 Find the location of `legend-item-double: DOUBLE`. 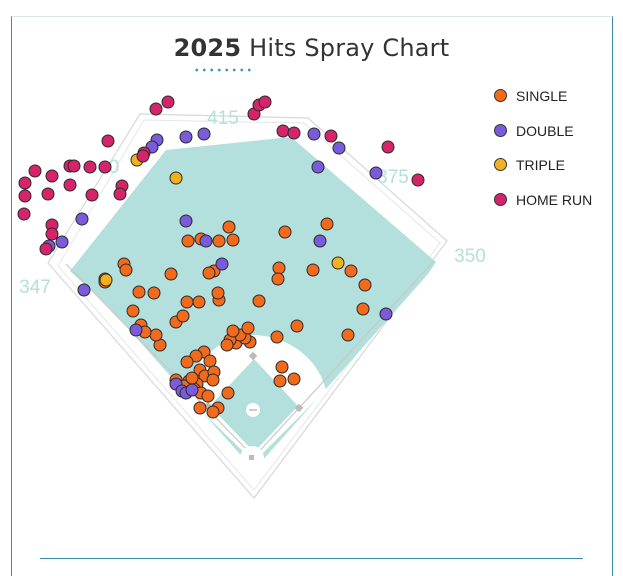

legend-item-double: DOUBLE is located at coordinates (554, 138).